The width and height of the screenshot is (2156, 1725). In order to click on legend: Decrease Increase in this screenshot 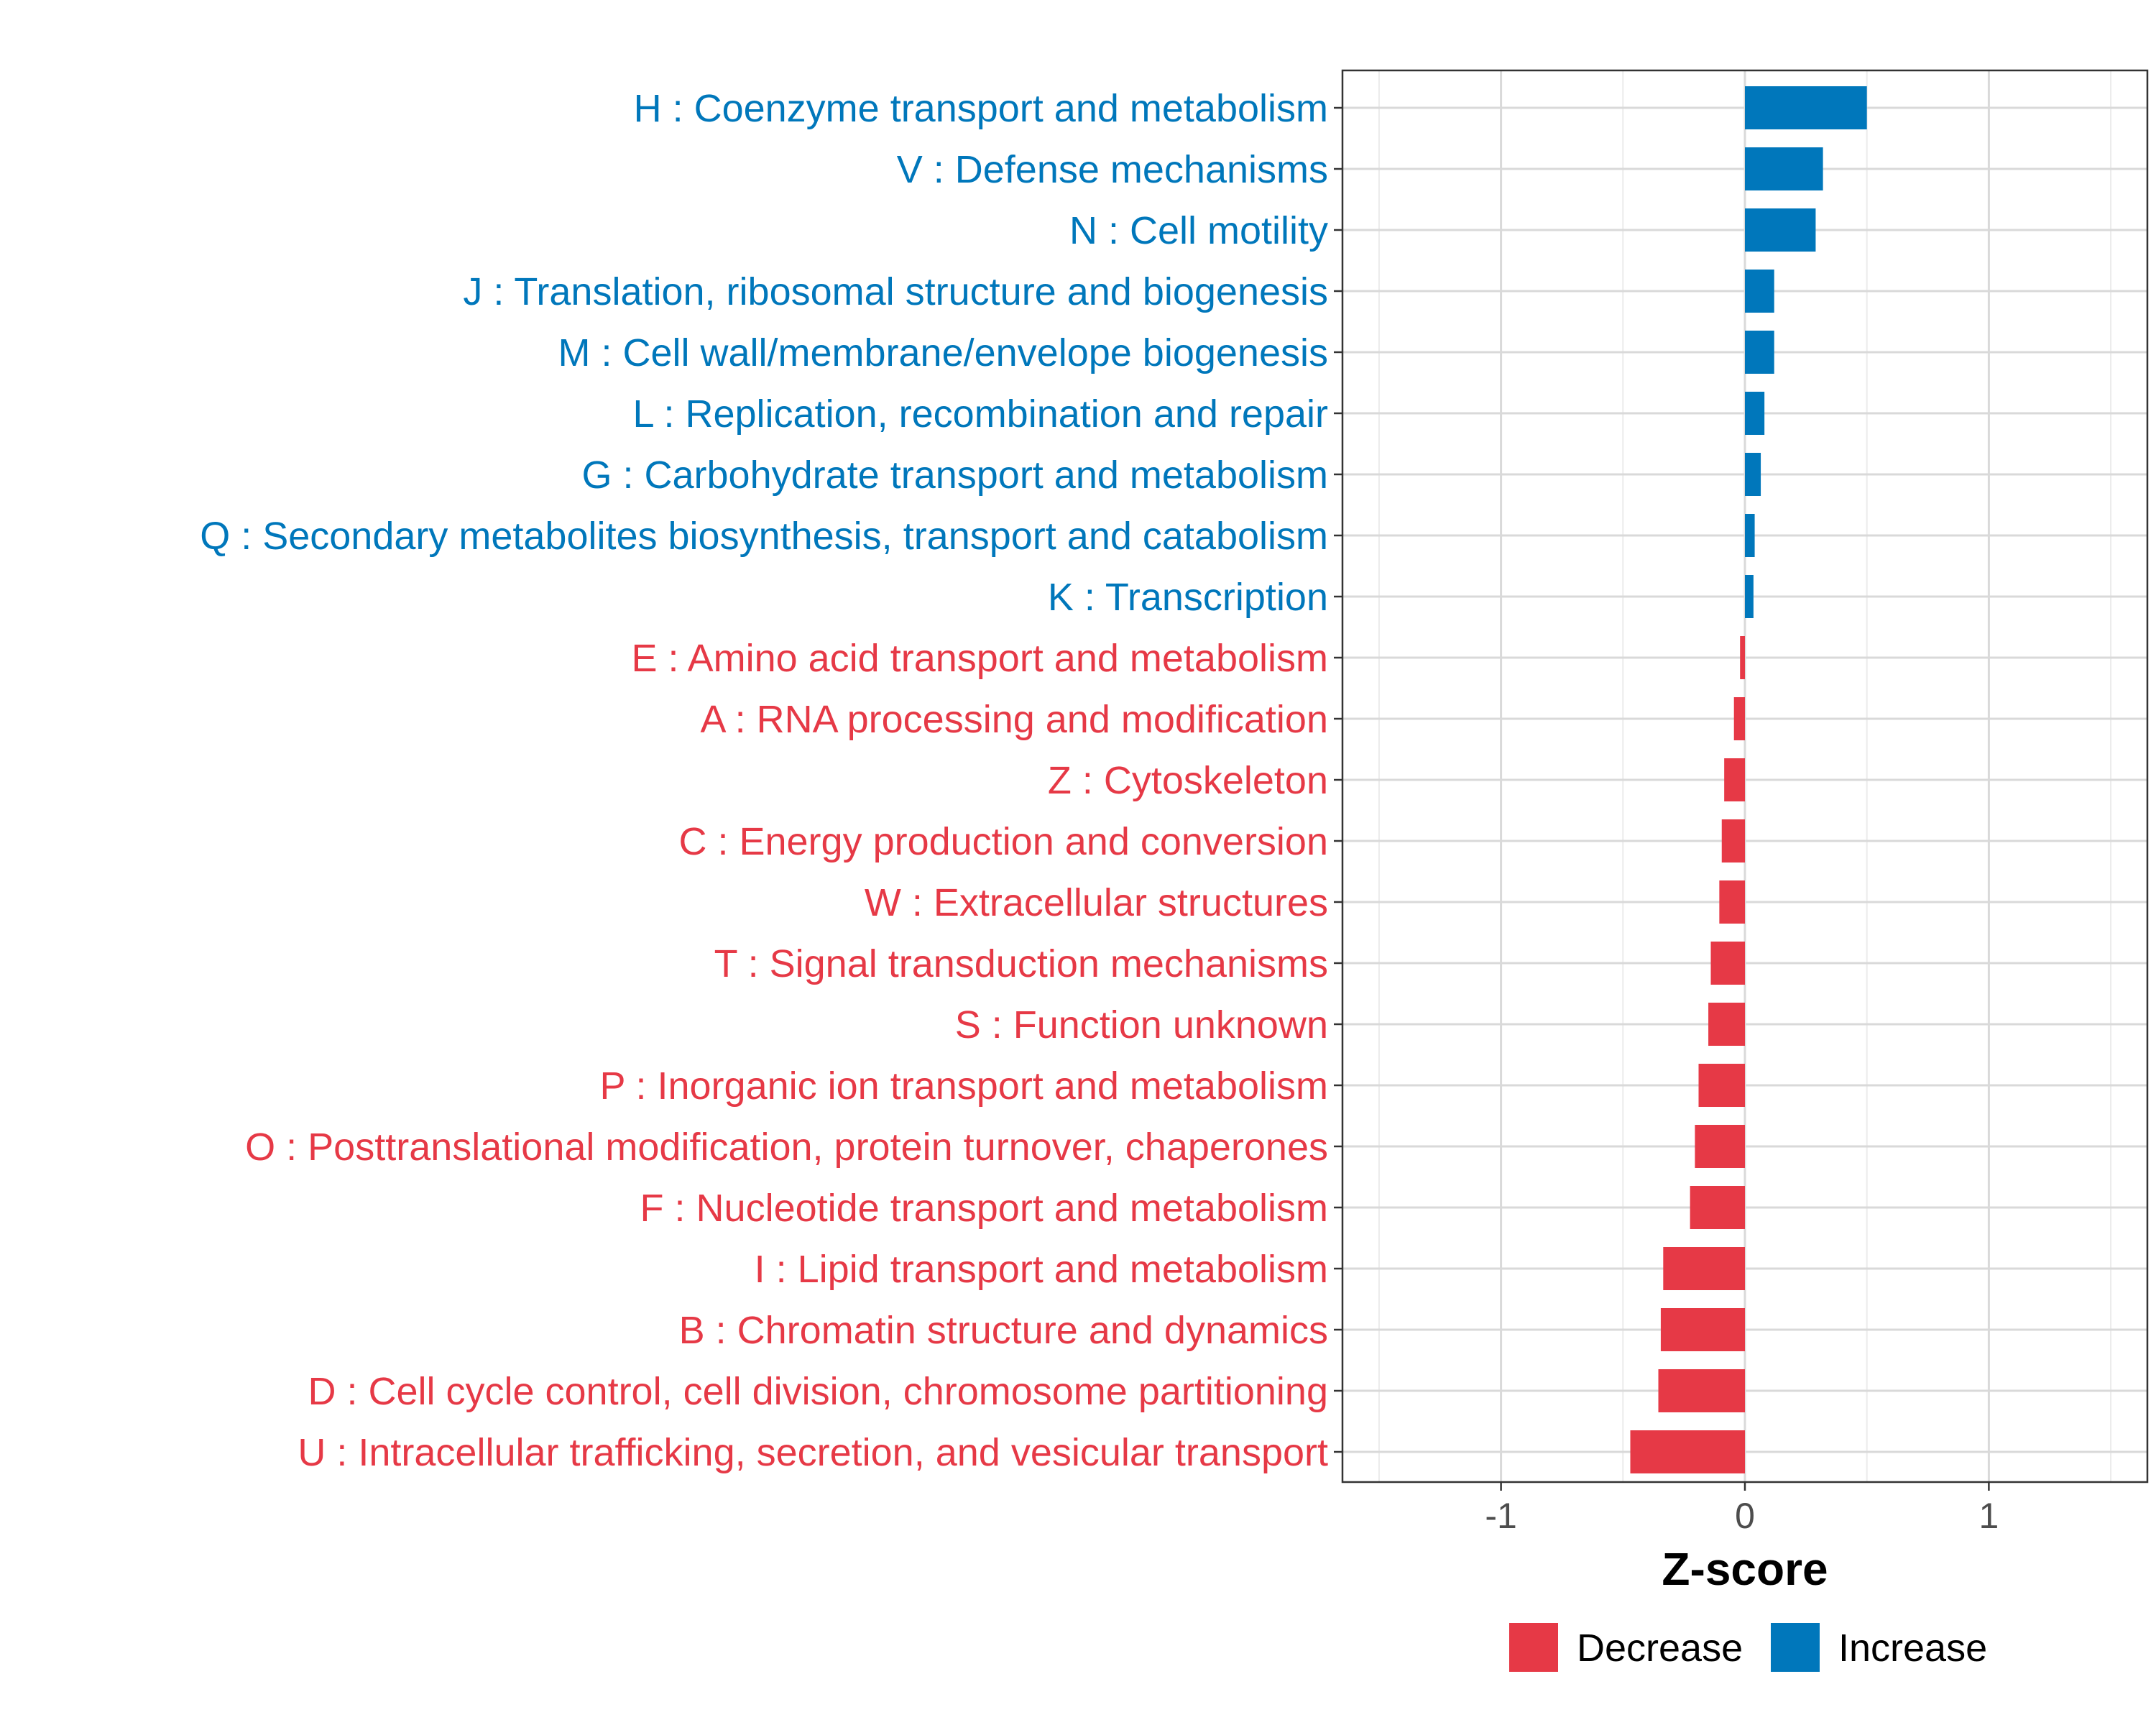, I will do `click(1748, 1647)`.